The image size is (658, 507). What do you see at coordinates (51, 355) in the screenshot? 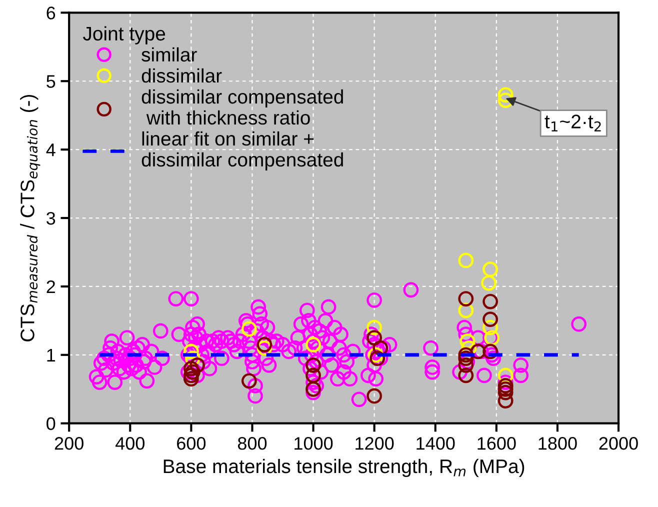
I see `y-tick-label: 1` at bounding box center [51, 355].